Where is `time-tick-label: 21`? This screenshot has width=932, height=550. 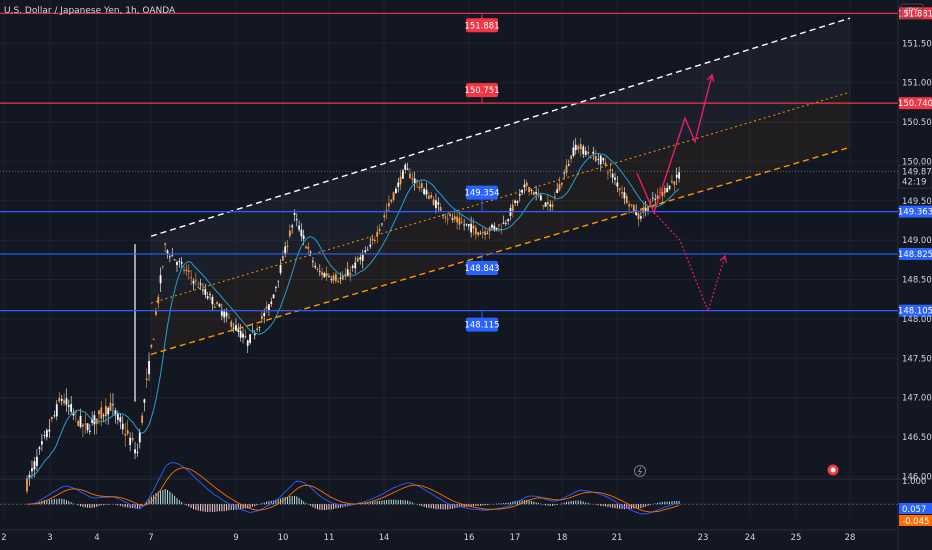
time-tick-label: 21 is located at coordinates (617, 538).